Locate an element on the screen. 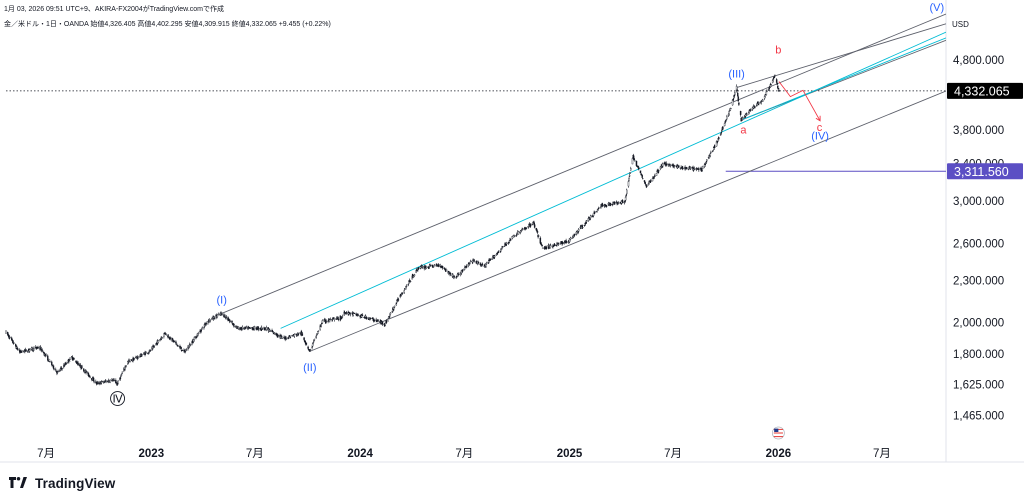 The image size is (1024, 501). price-tick-label: 1,800.000 is located at coordinates (978, 355).